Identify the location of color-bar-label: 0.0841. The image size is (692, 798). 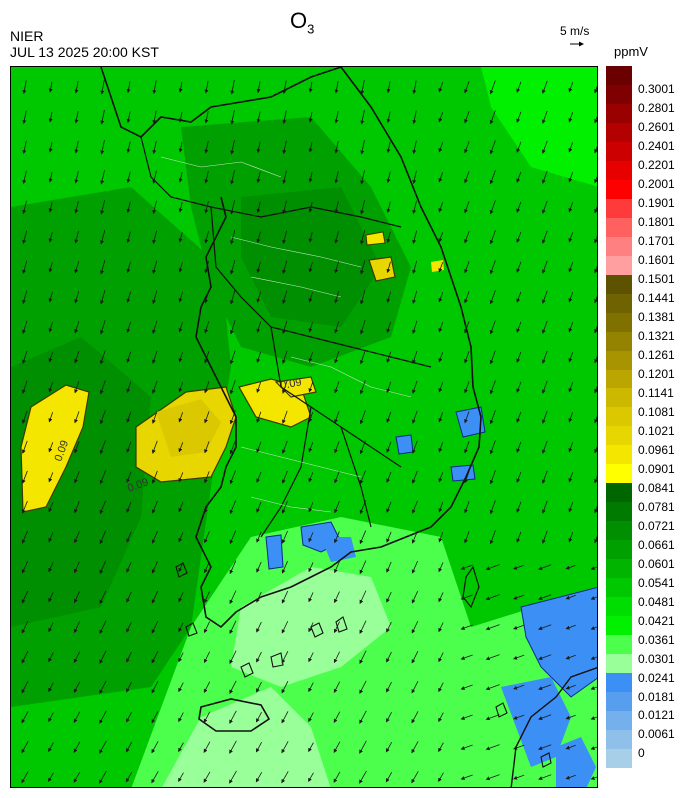
(656, 487).